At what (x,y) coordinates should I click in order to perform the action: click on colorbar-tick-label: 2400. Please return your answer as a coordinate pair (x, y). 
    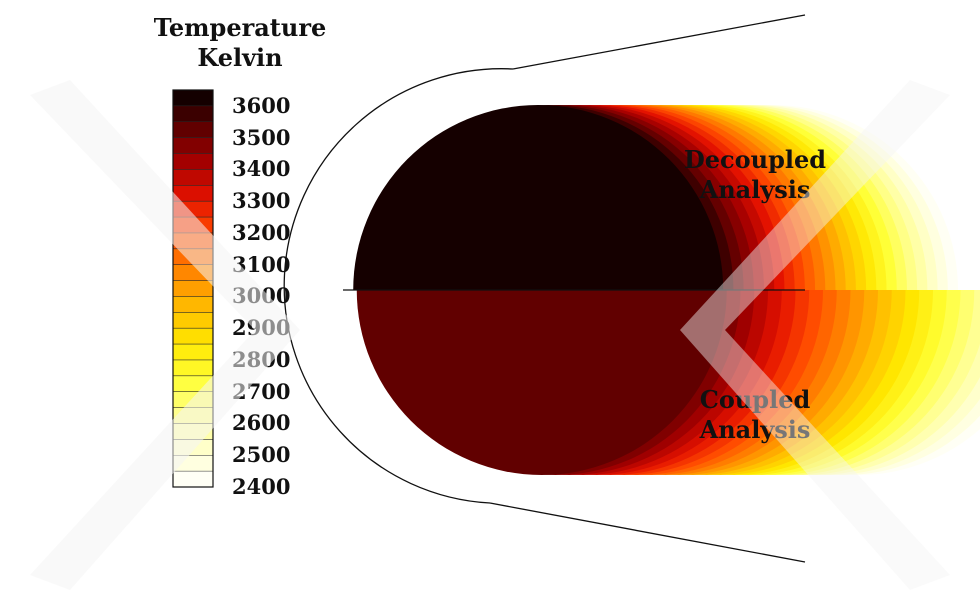
    Looking at the image, I should click on (261, 486).